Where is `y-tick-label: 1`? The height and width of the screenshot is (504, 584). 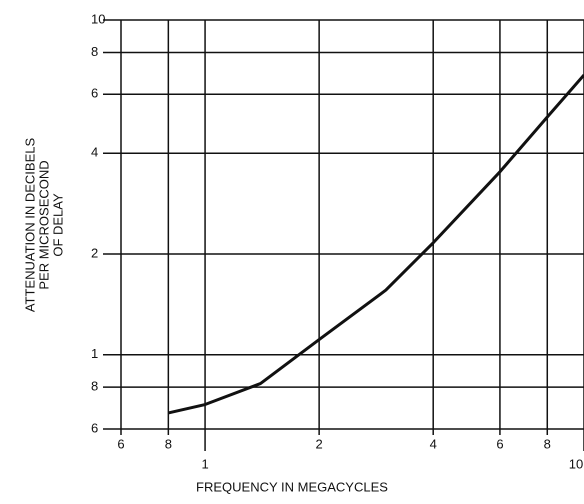
y-tick-label: 1 is located at coordinates (94, 353).